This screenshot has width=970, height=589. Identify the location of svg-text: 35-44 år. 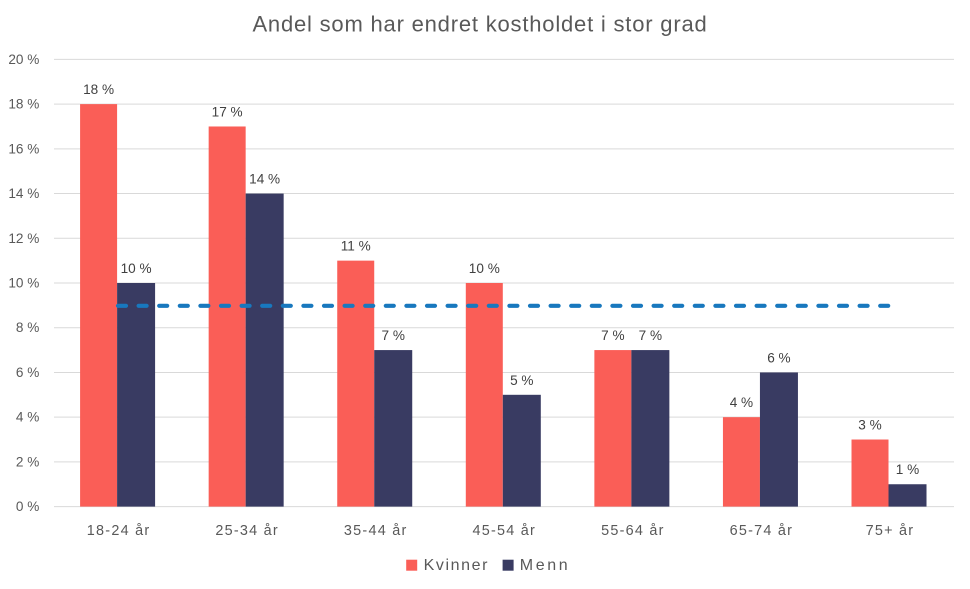
(376, 531).